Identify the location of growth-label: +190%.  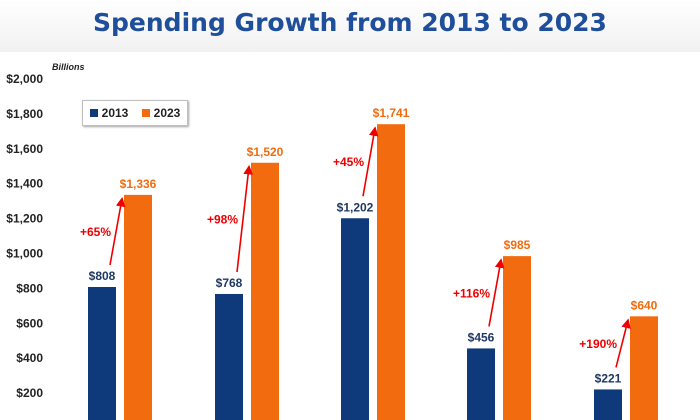
(598, 344).